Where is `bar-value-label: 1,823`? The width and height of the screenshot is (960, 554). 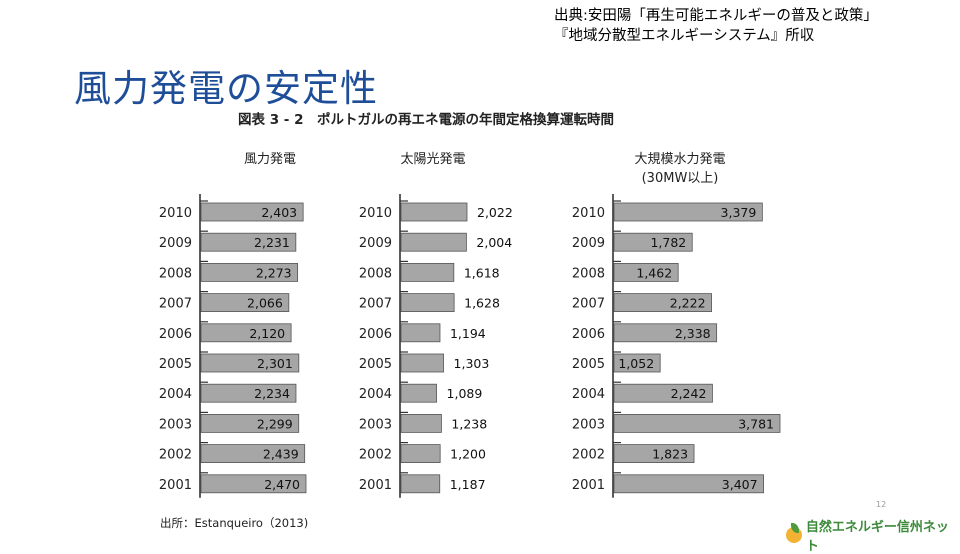 bar-value-label: 1,823 is located at coordinates (670, 454).